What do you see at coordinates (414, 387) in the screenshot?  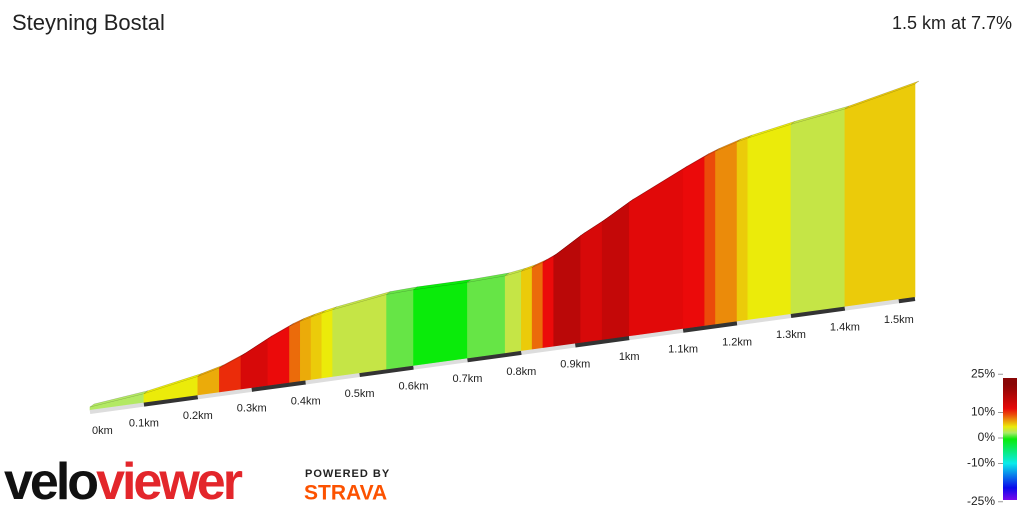 I see `x-tick-label: 0.6km` at bounding box center [414, 387].